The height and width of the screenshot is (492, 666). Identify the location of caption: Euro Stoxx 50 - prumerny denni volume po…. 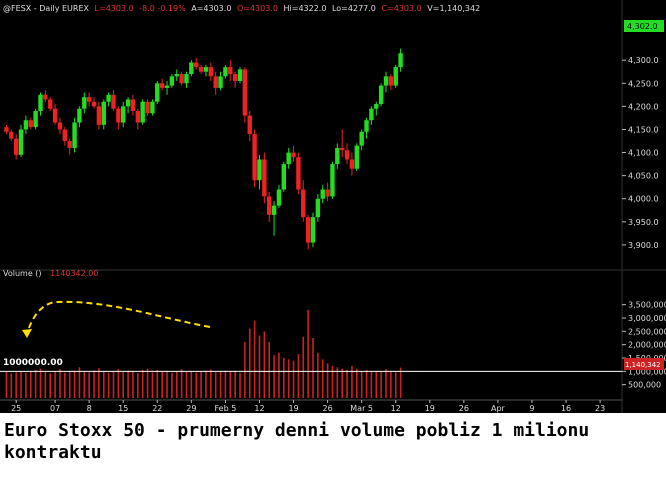
(297, 441).